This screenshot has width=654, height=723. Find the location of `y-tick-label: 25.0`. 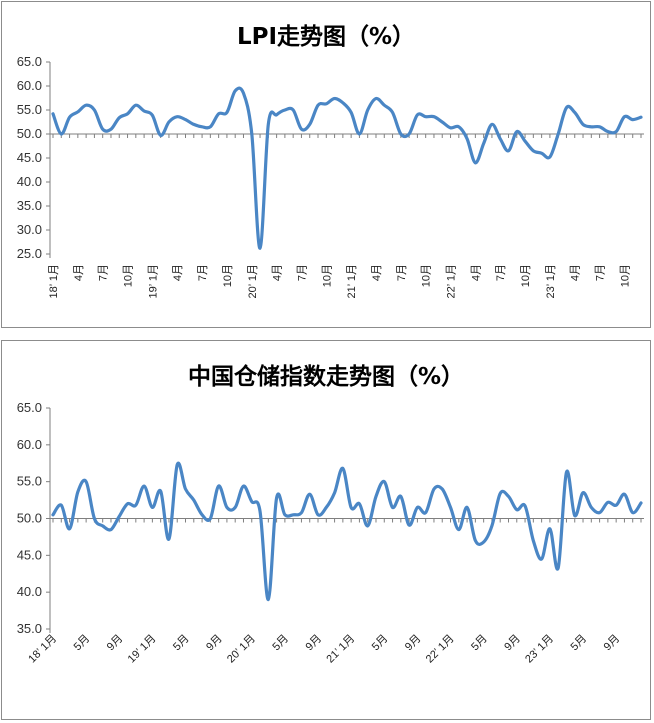

y-tick-label: 25.0 is located at coordinates (29, 253).